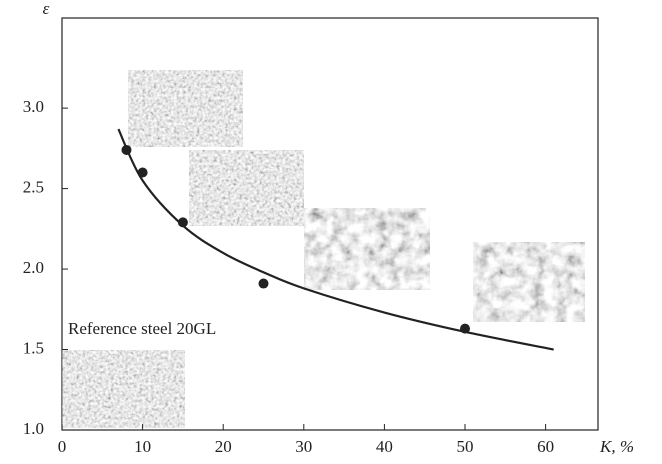 The image size is (662, 464). What do you see at coordinates (33, 106) in the screenshot?
I see `y-tick-label: 3.0` at bounding box center [33, 106].